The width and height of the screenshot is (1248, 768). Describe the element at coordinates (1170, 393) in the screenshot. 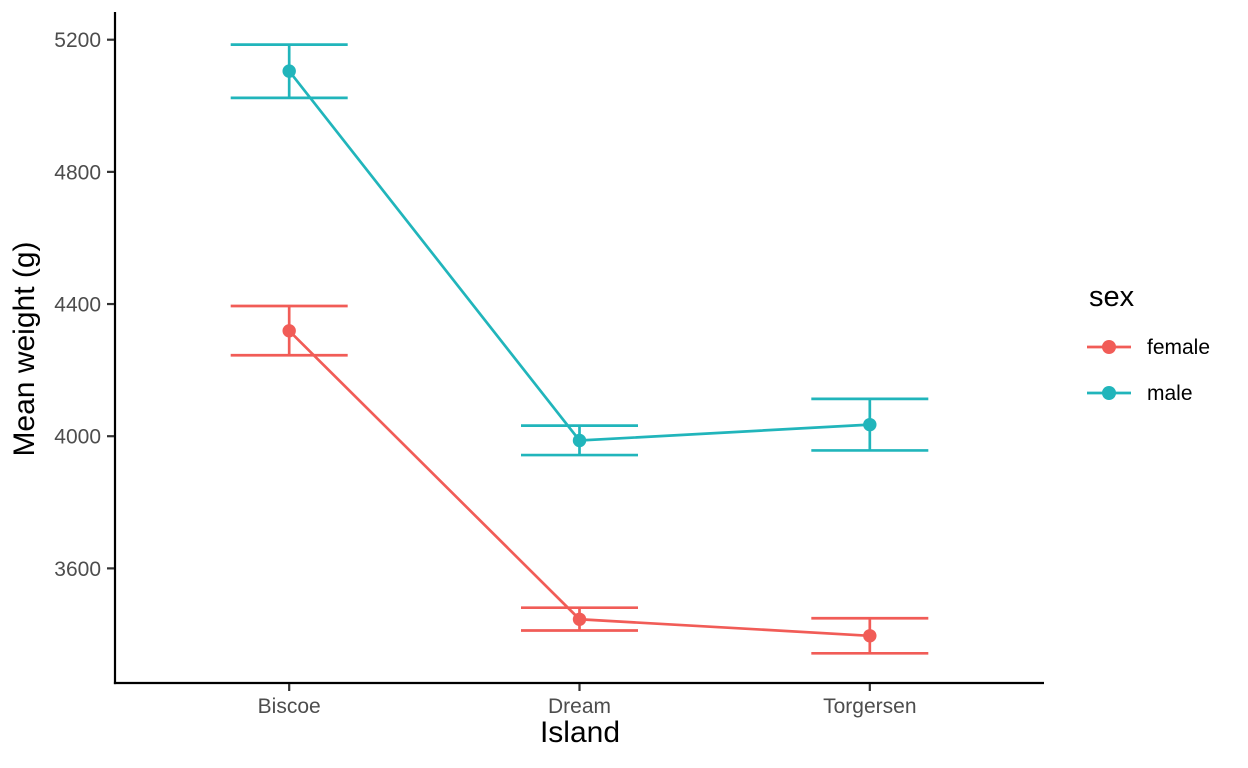

I see `legend-label-male: male` at that location.